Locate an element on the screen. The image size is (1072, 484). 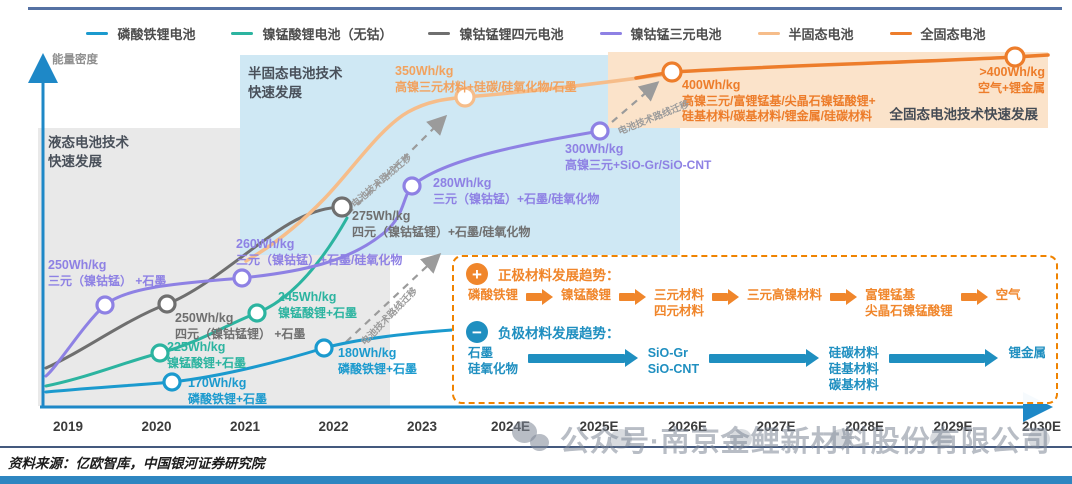
region-liquid-label: 液态电池技术 快速发展 is located at coordinates (88, 153).